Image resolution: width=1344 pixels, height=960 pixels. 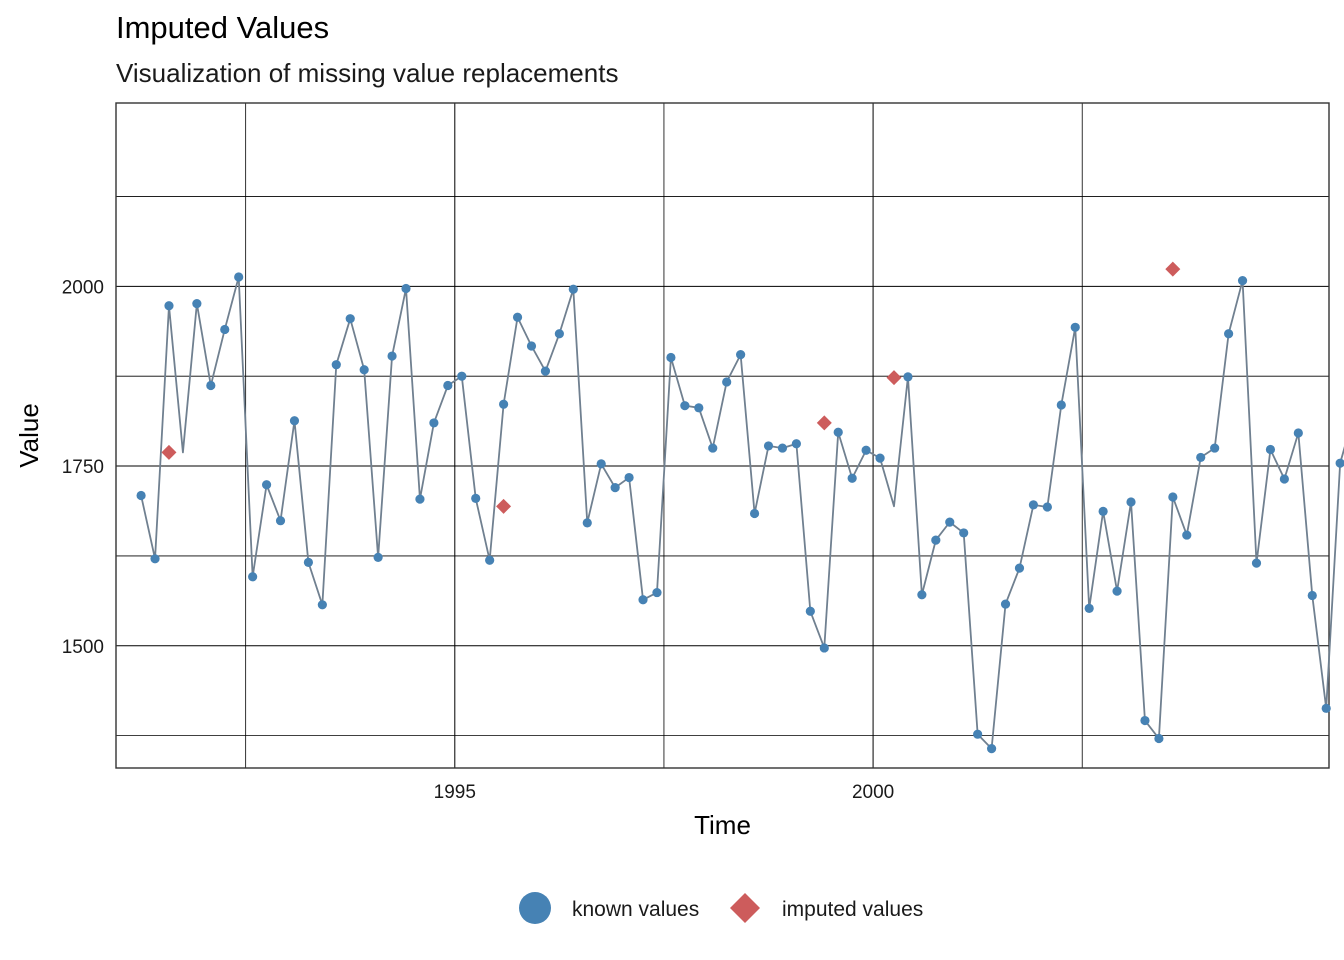 I want to click on legend: known values imputed values, so click(x=721, y=908).